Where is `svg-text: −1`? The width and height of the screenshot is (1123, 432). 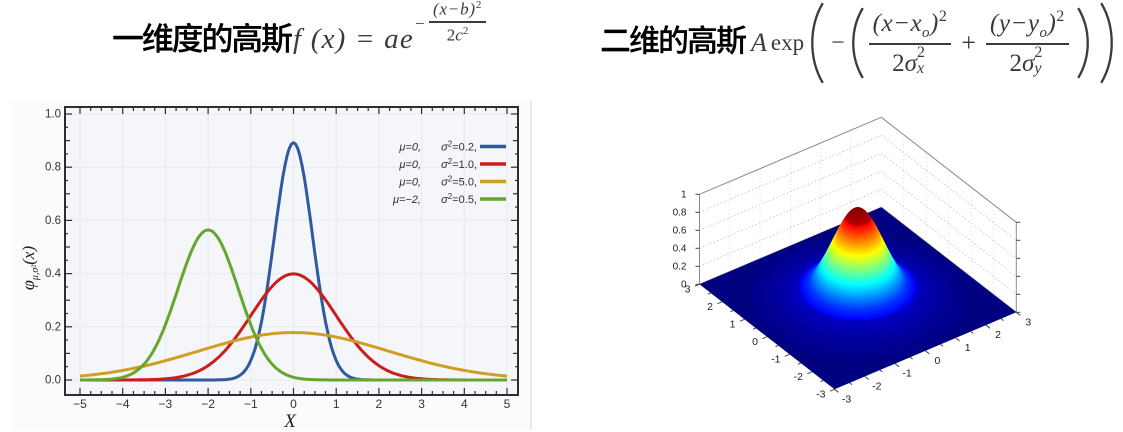
svg-text: −1 is located at coordinates (251, 404).